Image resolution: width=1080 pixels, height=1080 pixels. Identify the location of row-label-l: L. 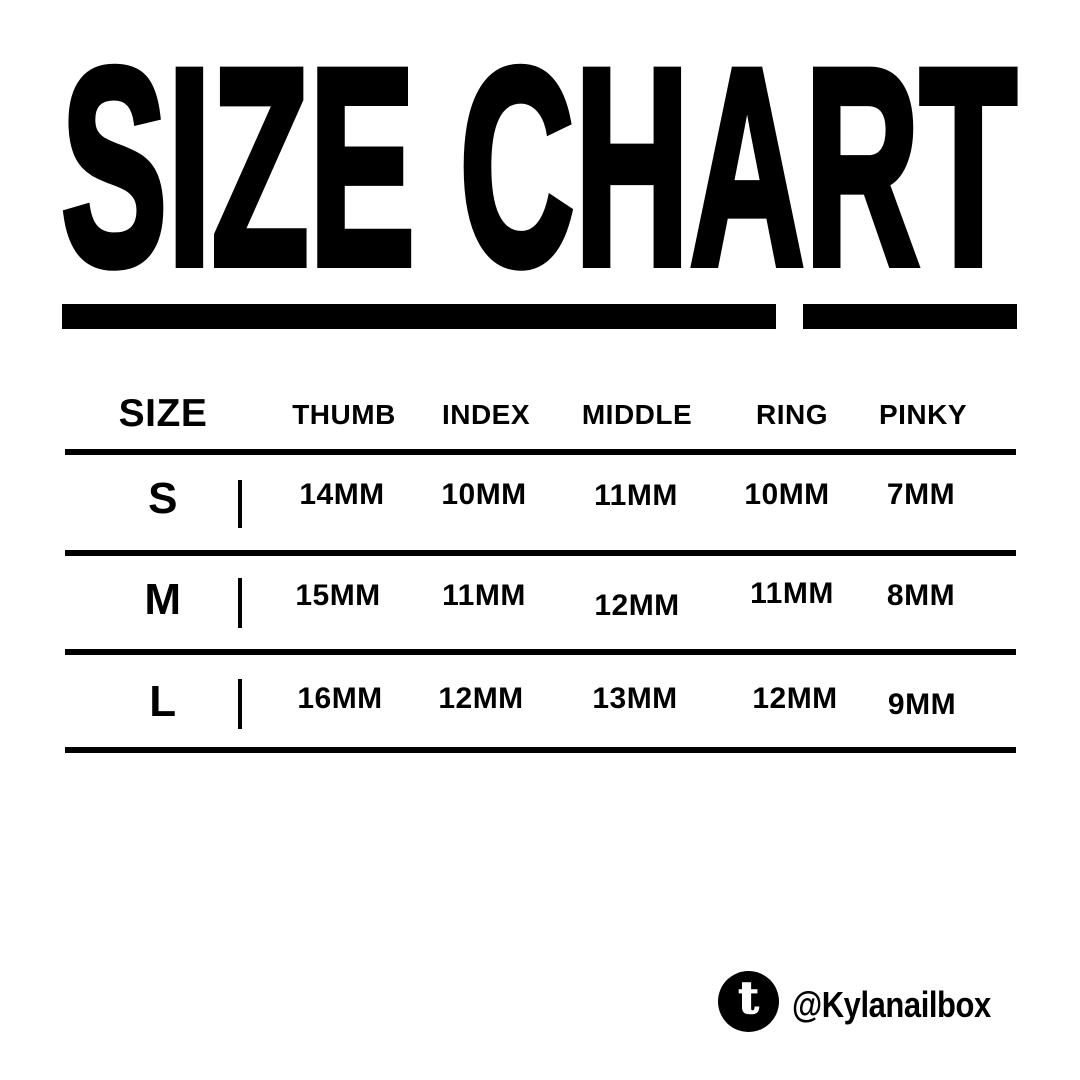
(163, 701).